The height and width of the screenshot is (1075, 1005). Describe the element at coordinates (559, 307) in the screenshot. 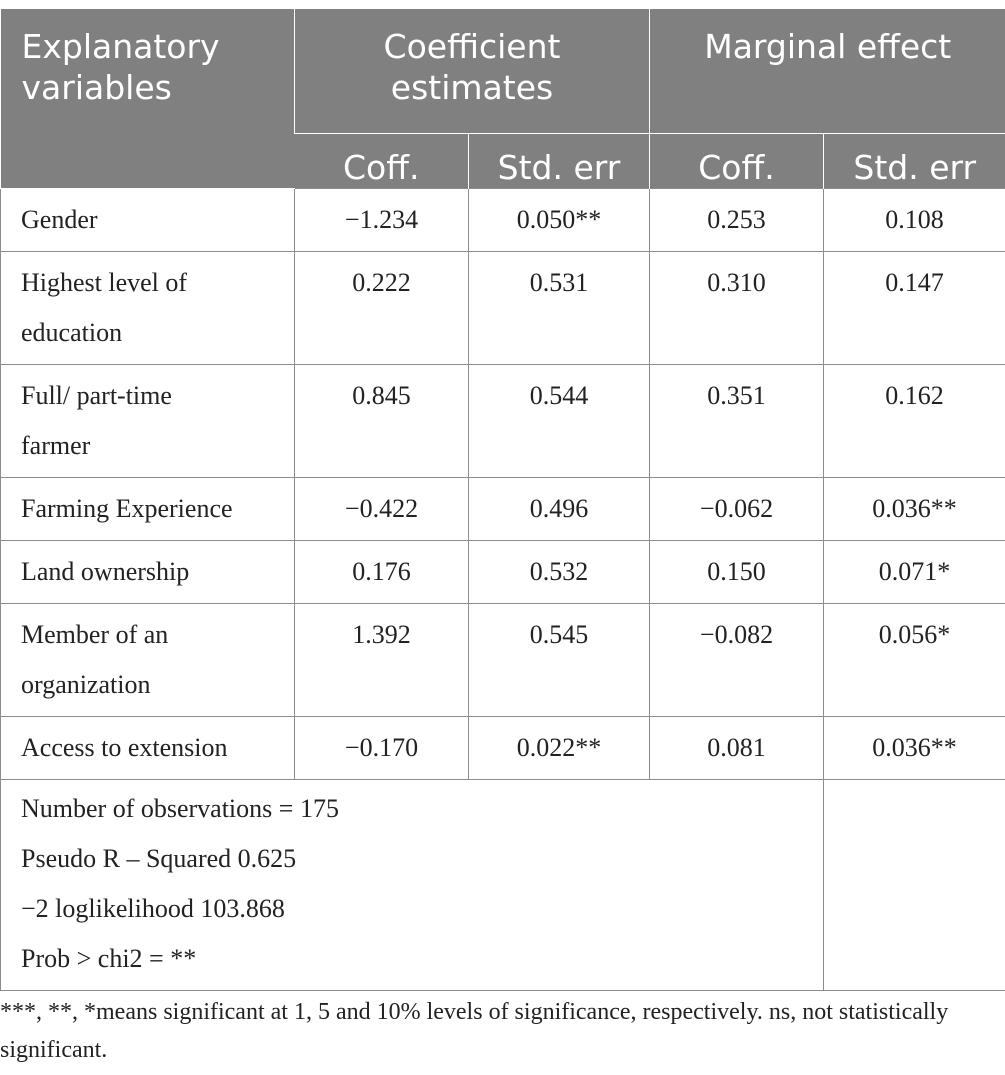

I see `coef-std-err-value: 0.531` at that location.